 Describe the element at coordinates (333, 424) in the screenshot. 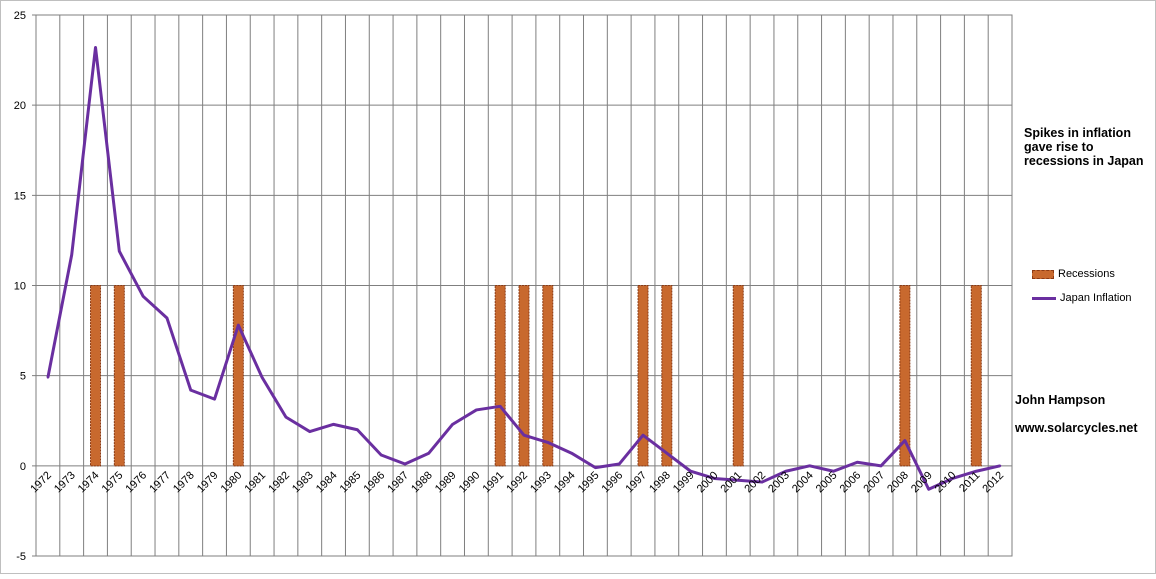

I see `point-inflation-1984` at that location.